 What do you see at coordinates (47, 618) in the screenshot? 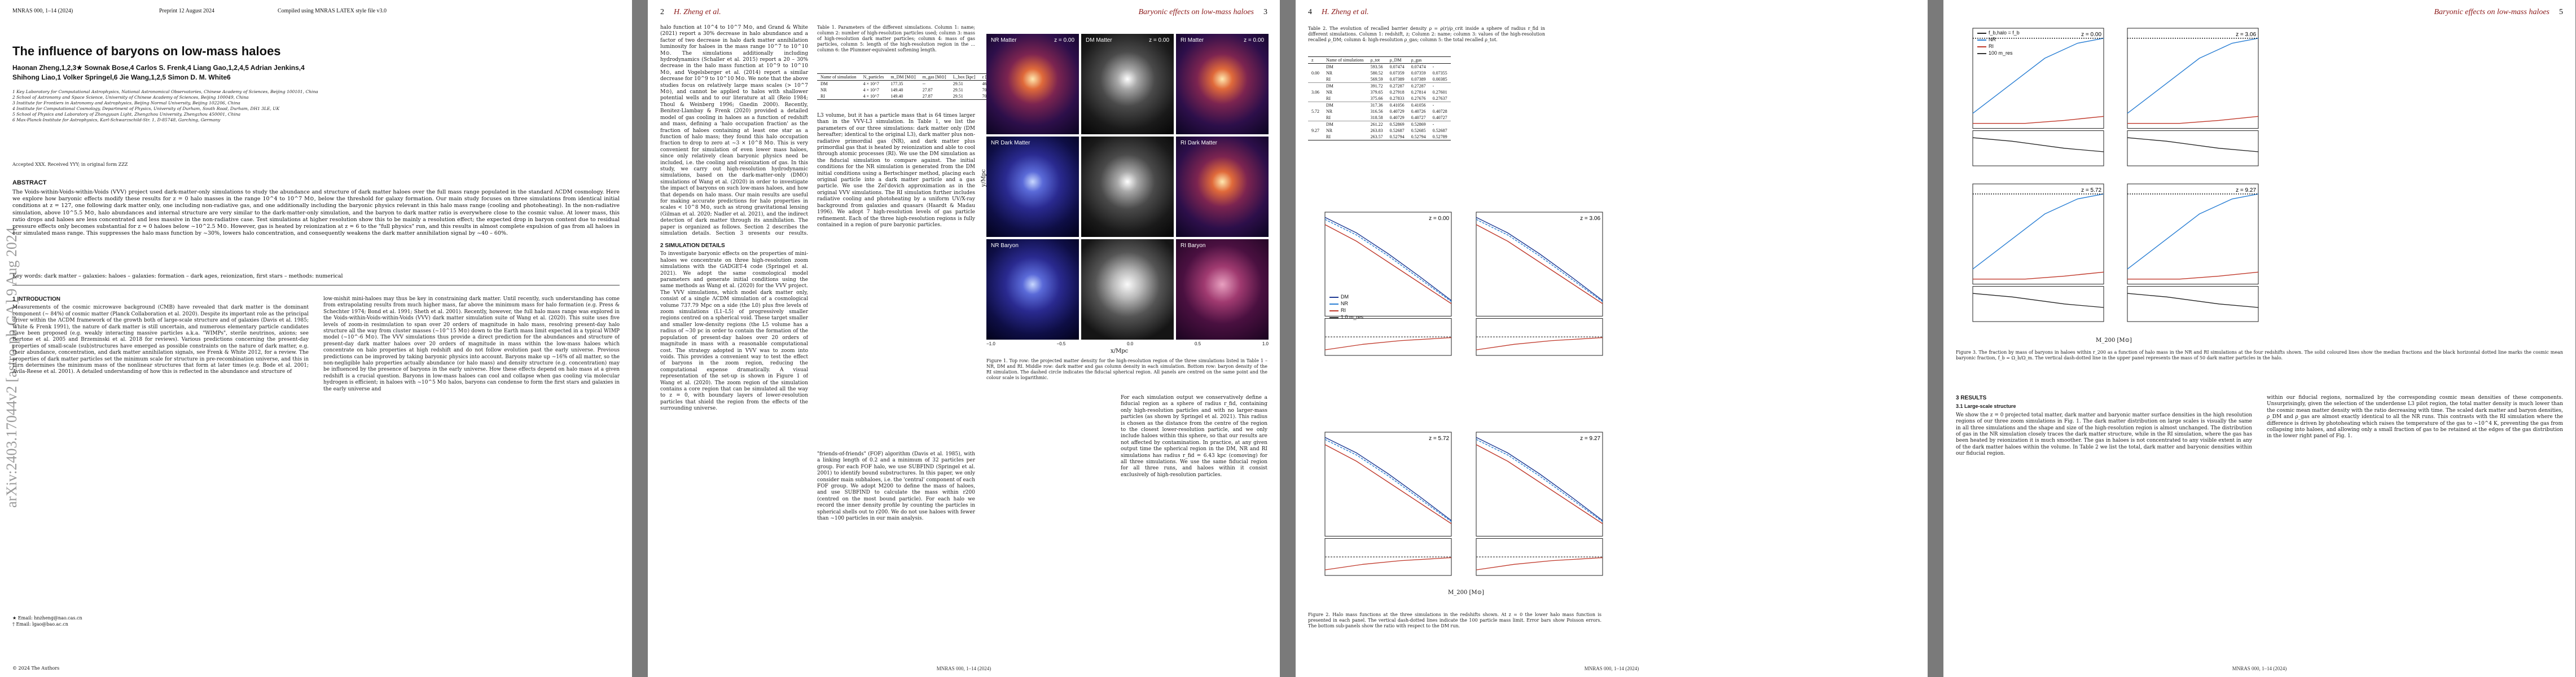
I see `footnote: ★ Email: hnzheng@nao.cas.cn` at bounding box center [47, 618].